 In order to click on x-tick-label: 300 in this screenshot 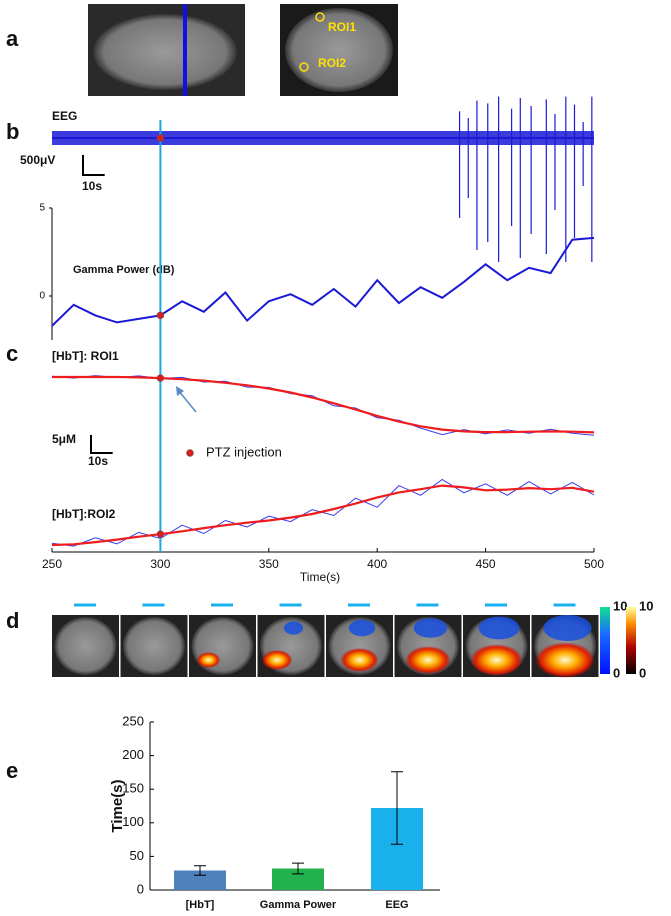, I will do `click(160, 564)`.